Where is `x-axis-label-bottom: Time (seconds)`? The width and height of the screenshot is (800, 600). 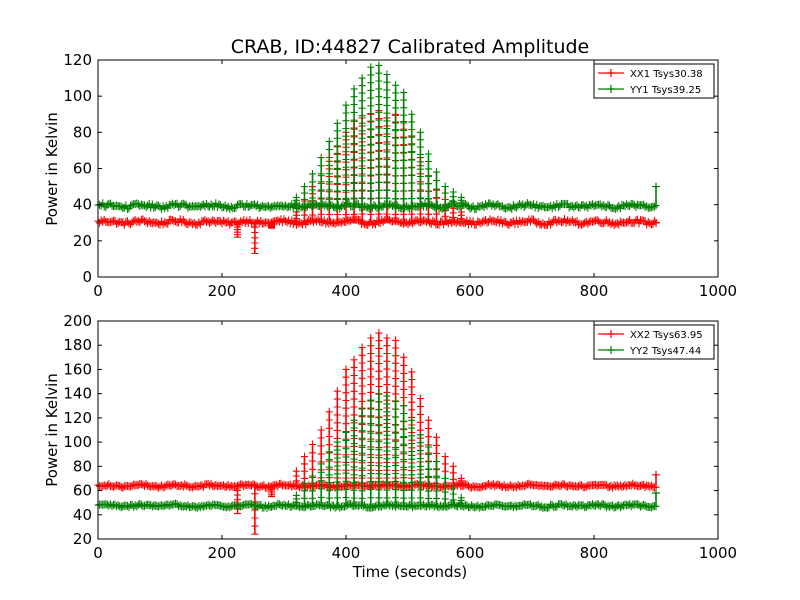
x-axis-label-bottom: Time (seconds) is located at coordinates (410, 572).